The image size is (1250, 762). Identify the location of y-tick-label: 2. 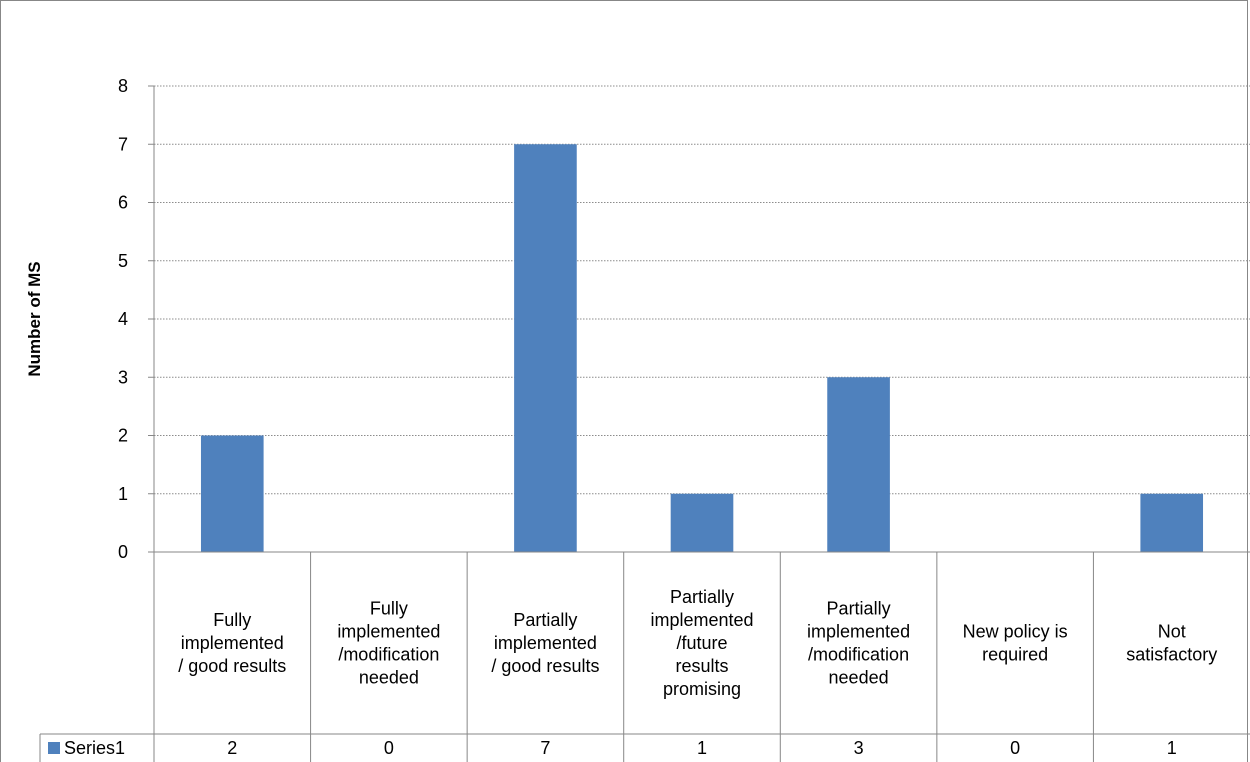
(123, 436).